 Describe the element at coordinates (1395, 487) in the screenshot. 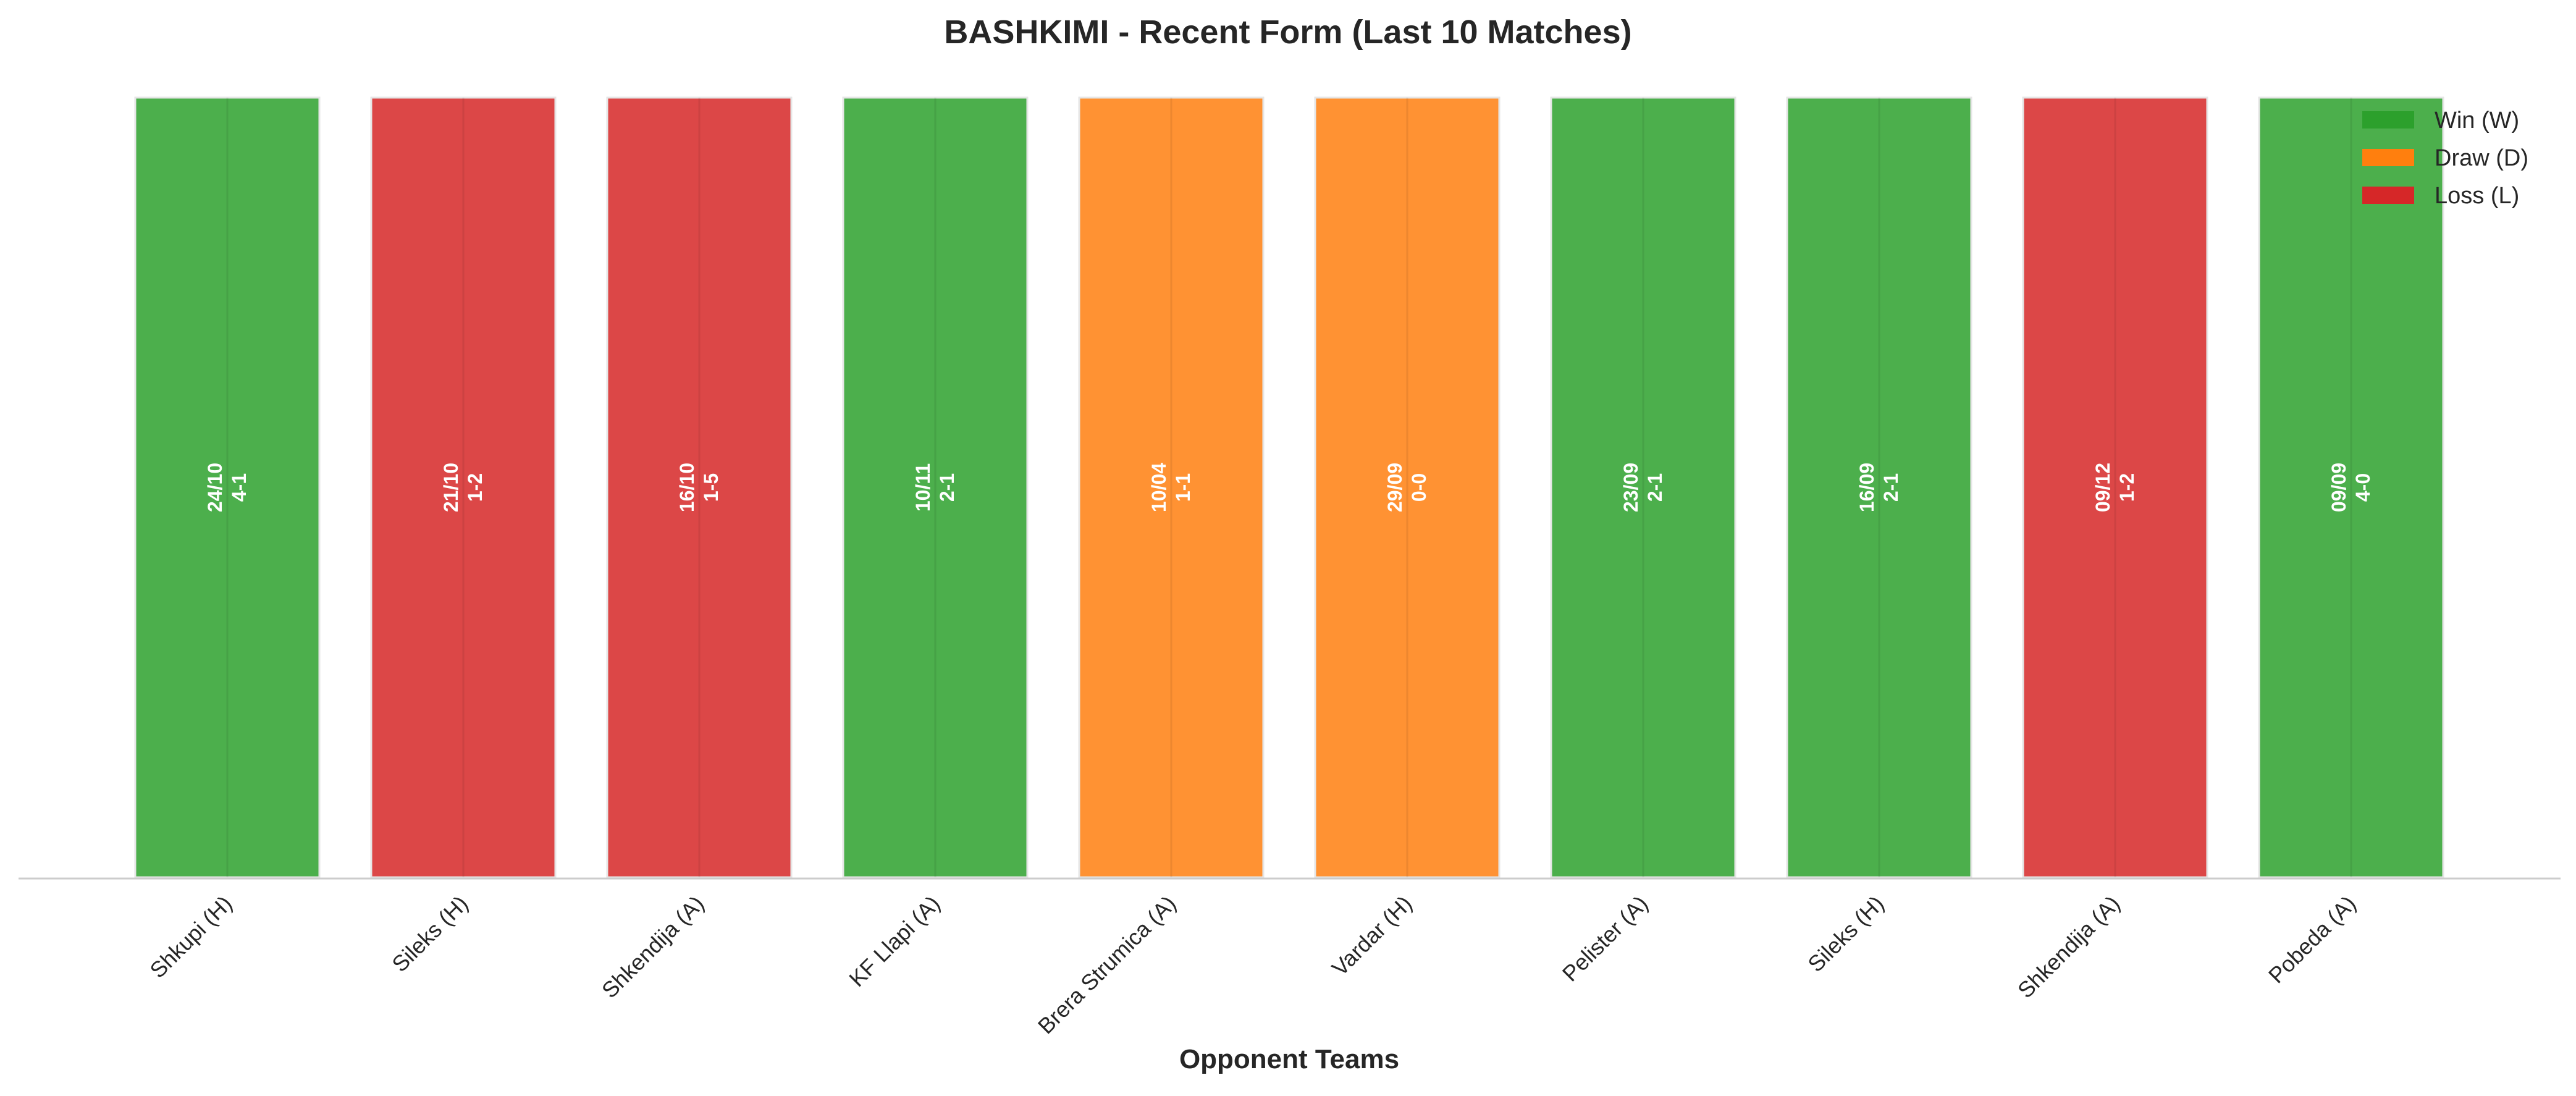

I see `bar-label-date: 29/09` at that location.